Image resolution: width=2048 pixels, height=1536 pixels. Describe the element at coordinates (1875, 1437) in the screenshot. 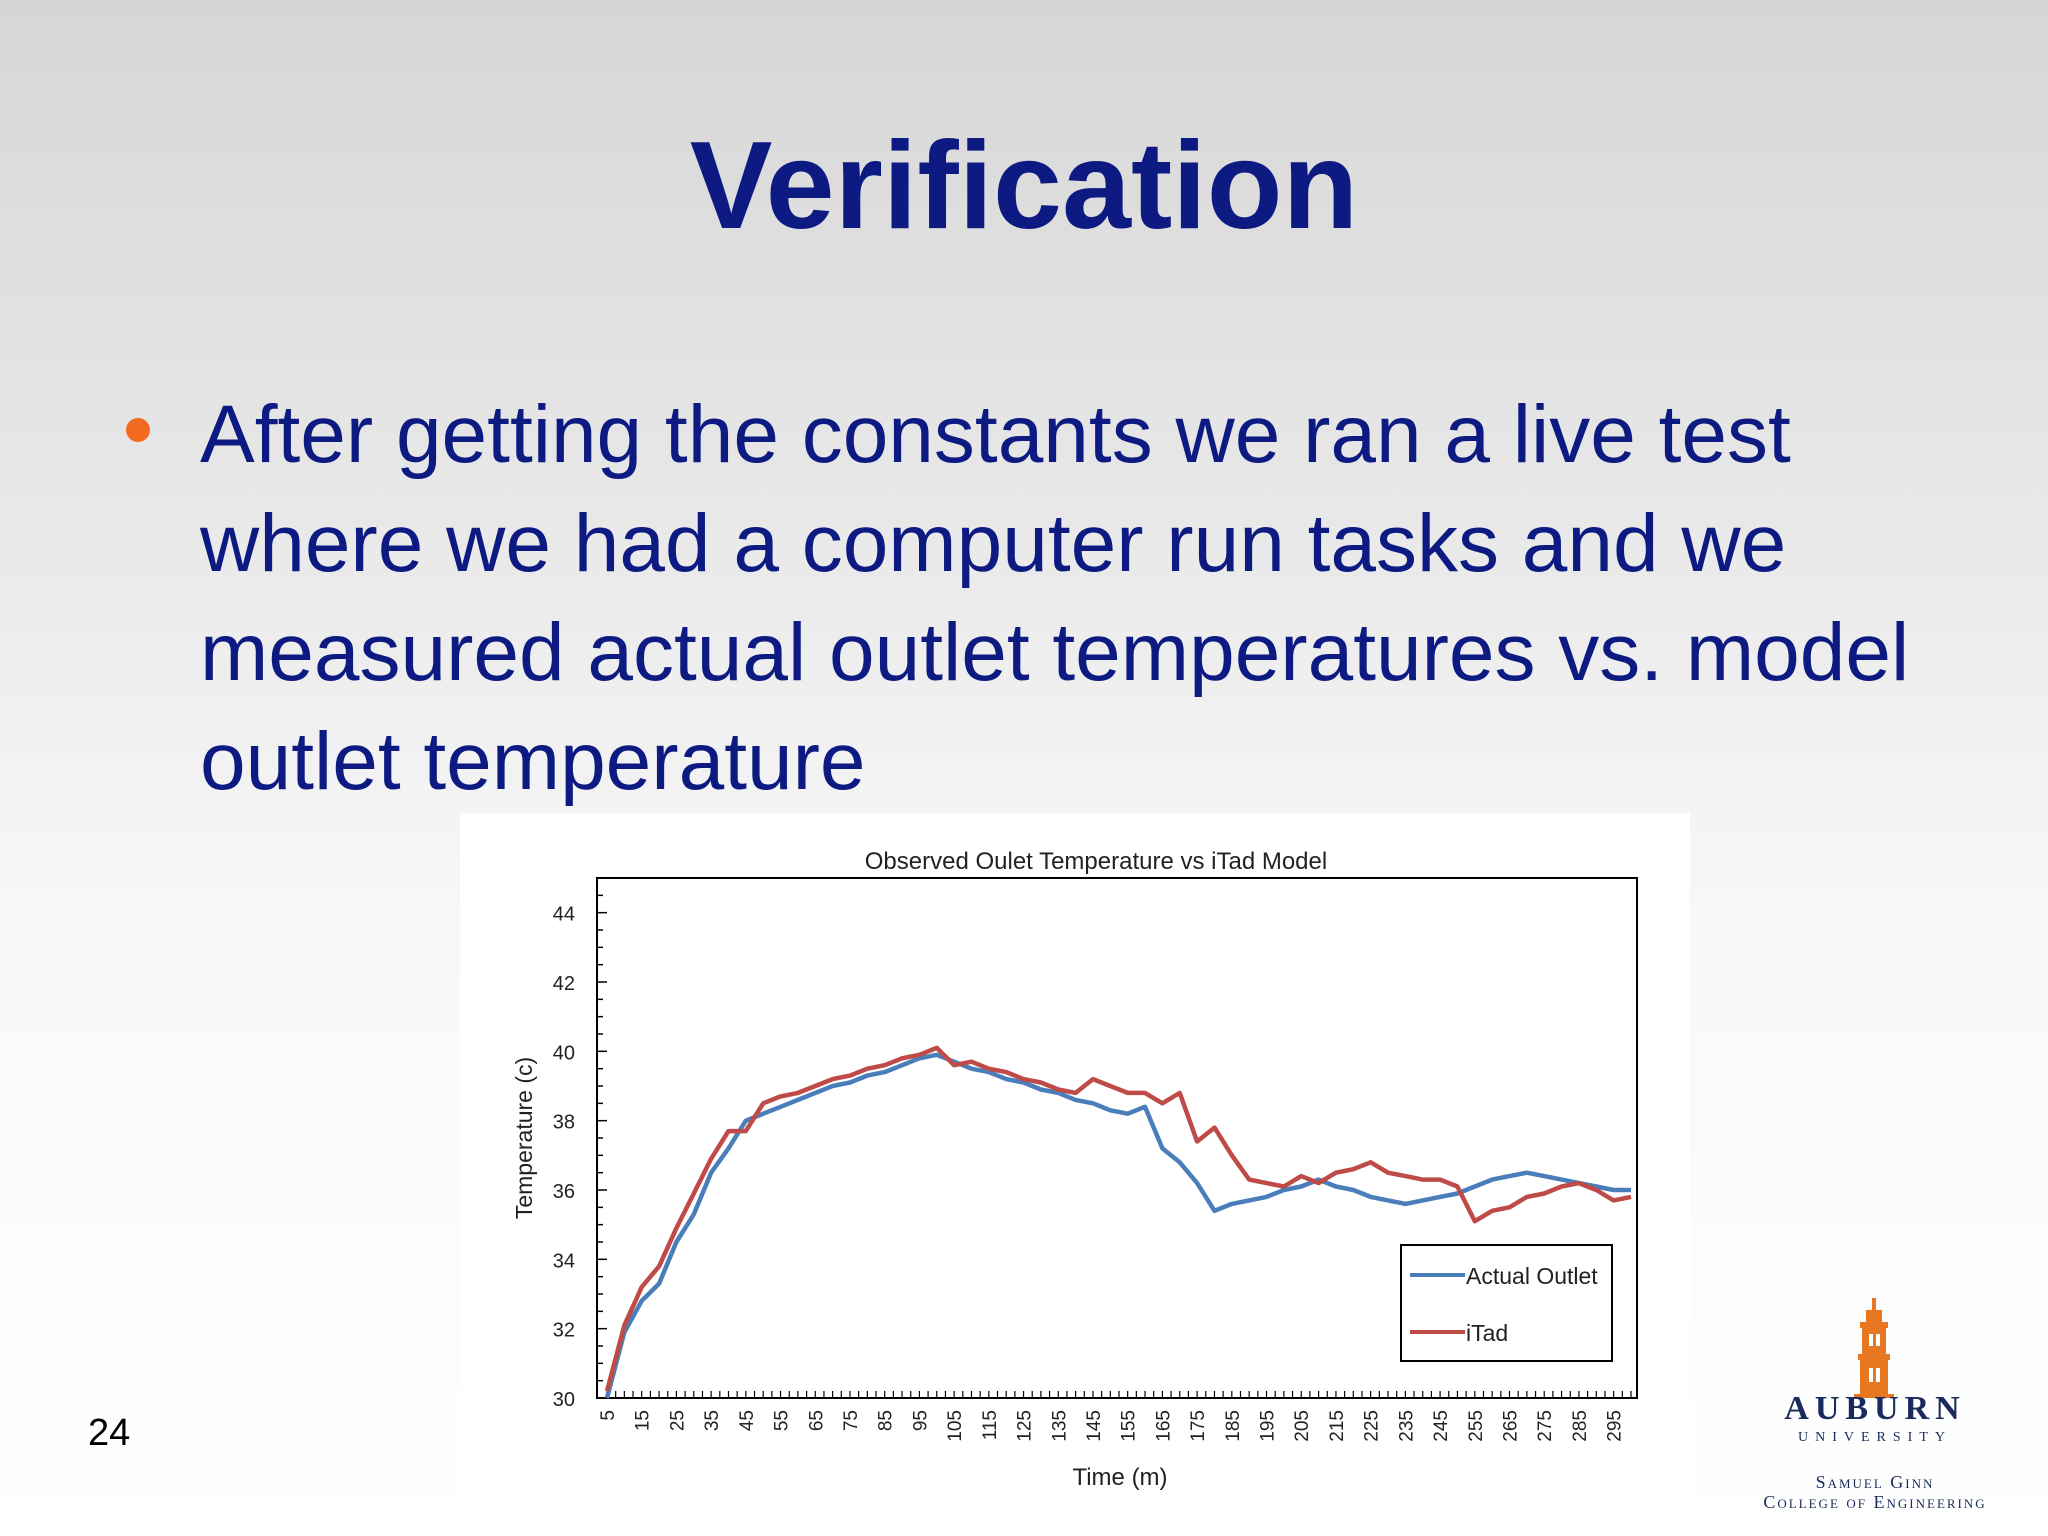

I see `logo-subtitle: UNIVERSITY` at that location.